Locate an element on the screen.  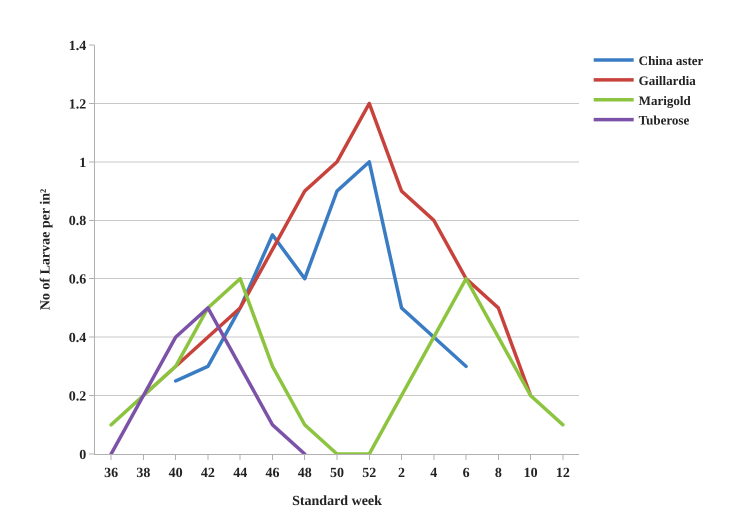
y-axis-title: No of Larvae per in² is located at coordinates (46, 249).